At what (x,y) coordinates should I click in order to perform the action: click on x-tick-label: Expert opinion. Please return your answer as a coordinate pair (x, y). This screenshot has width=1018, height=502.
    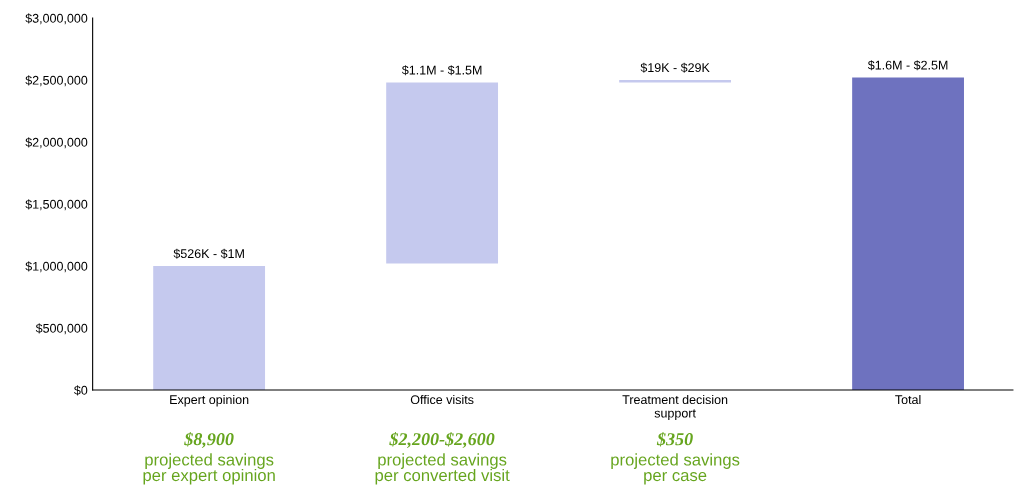
    Looking at the image, I should click on (209, 400).